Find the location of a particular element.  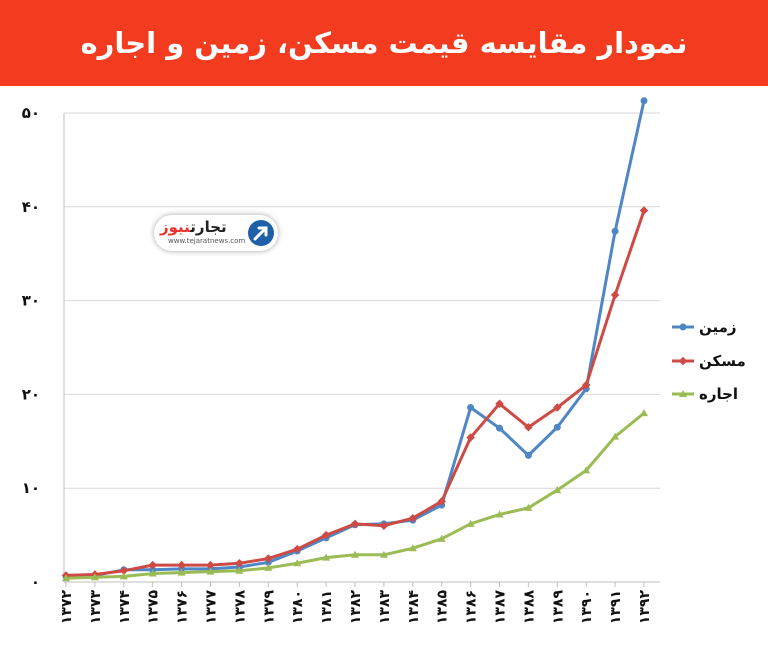

x-tick-label: ۱۳۸۲ is located at coordinates (356, 607).